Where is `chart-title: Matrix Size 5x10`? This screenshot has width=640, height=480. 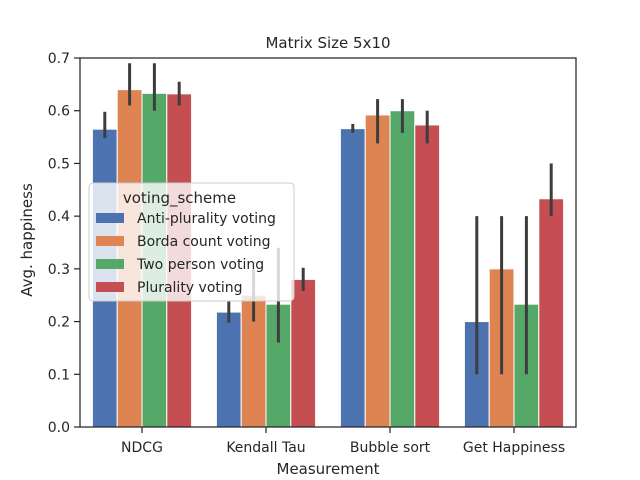
chart-title: Matrix Size 5x10 is located at coordinates (327, 43).